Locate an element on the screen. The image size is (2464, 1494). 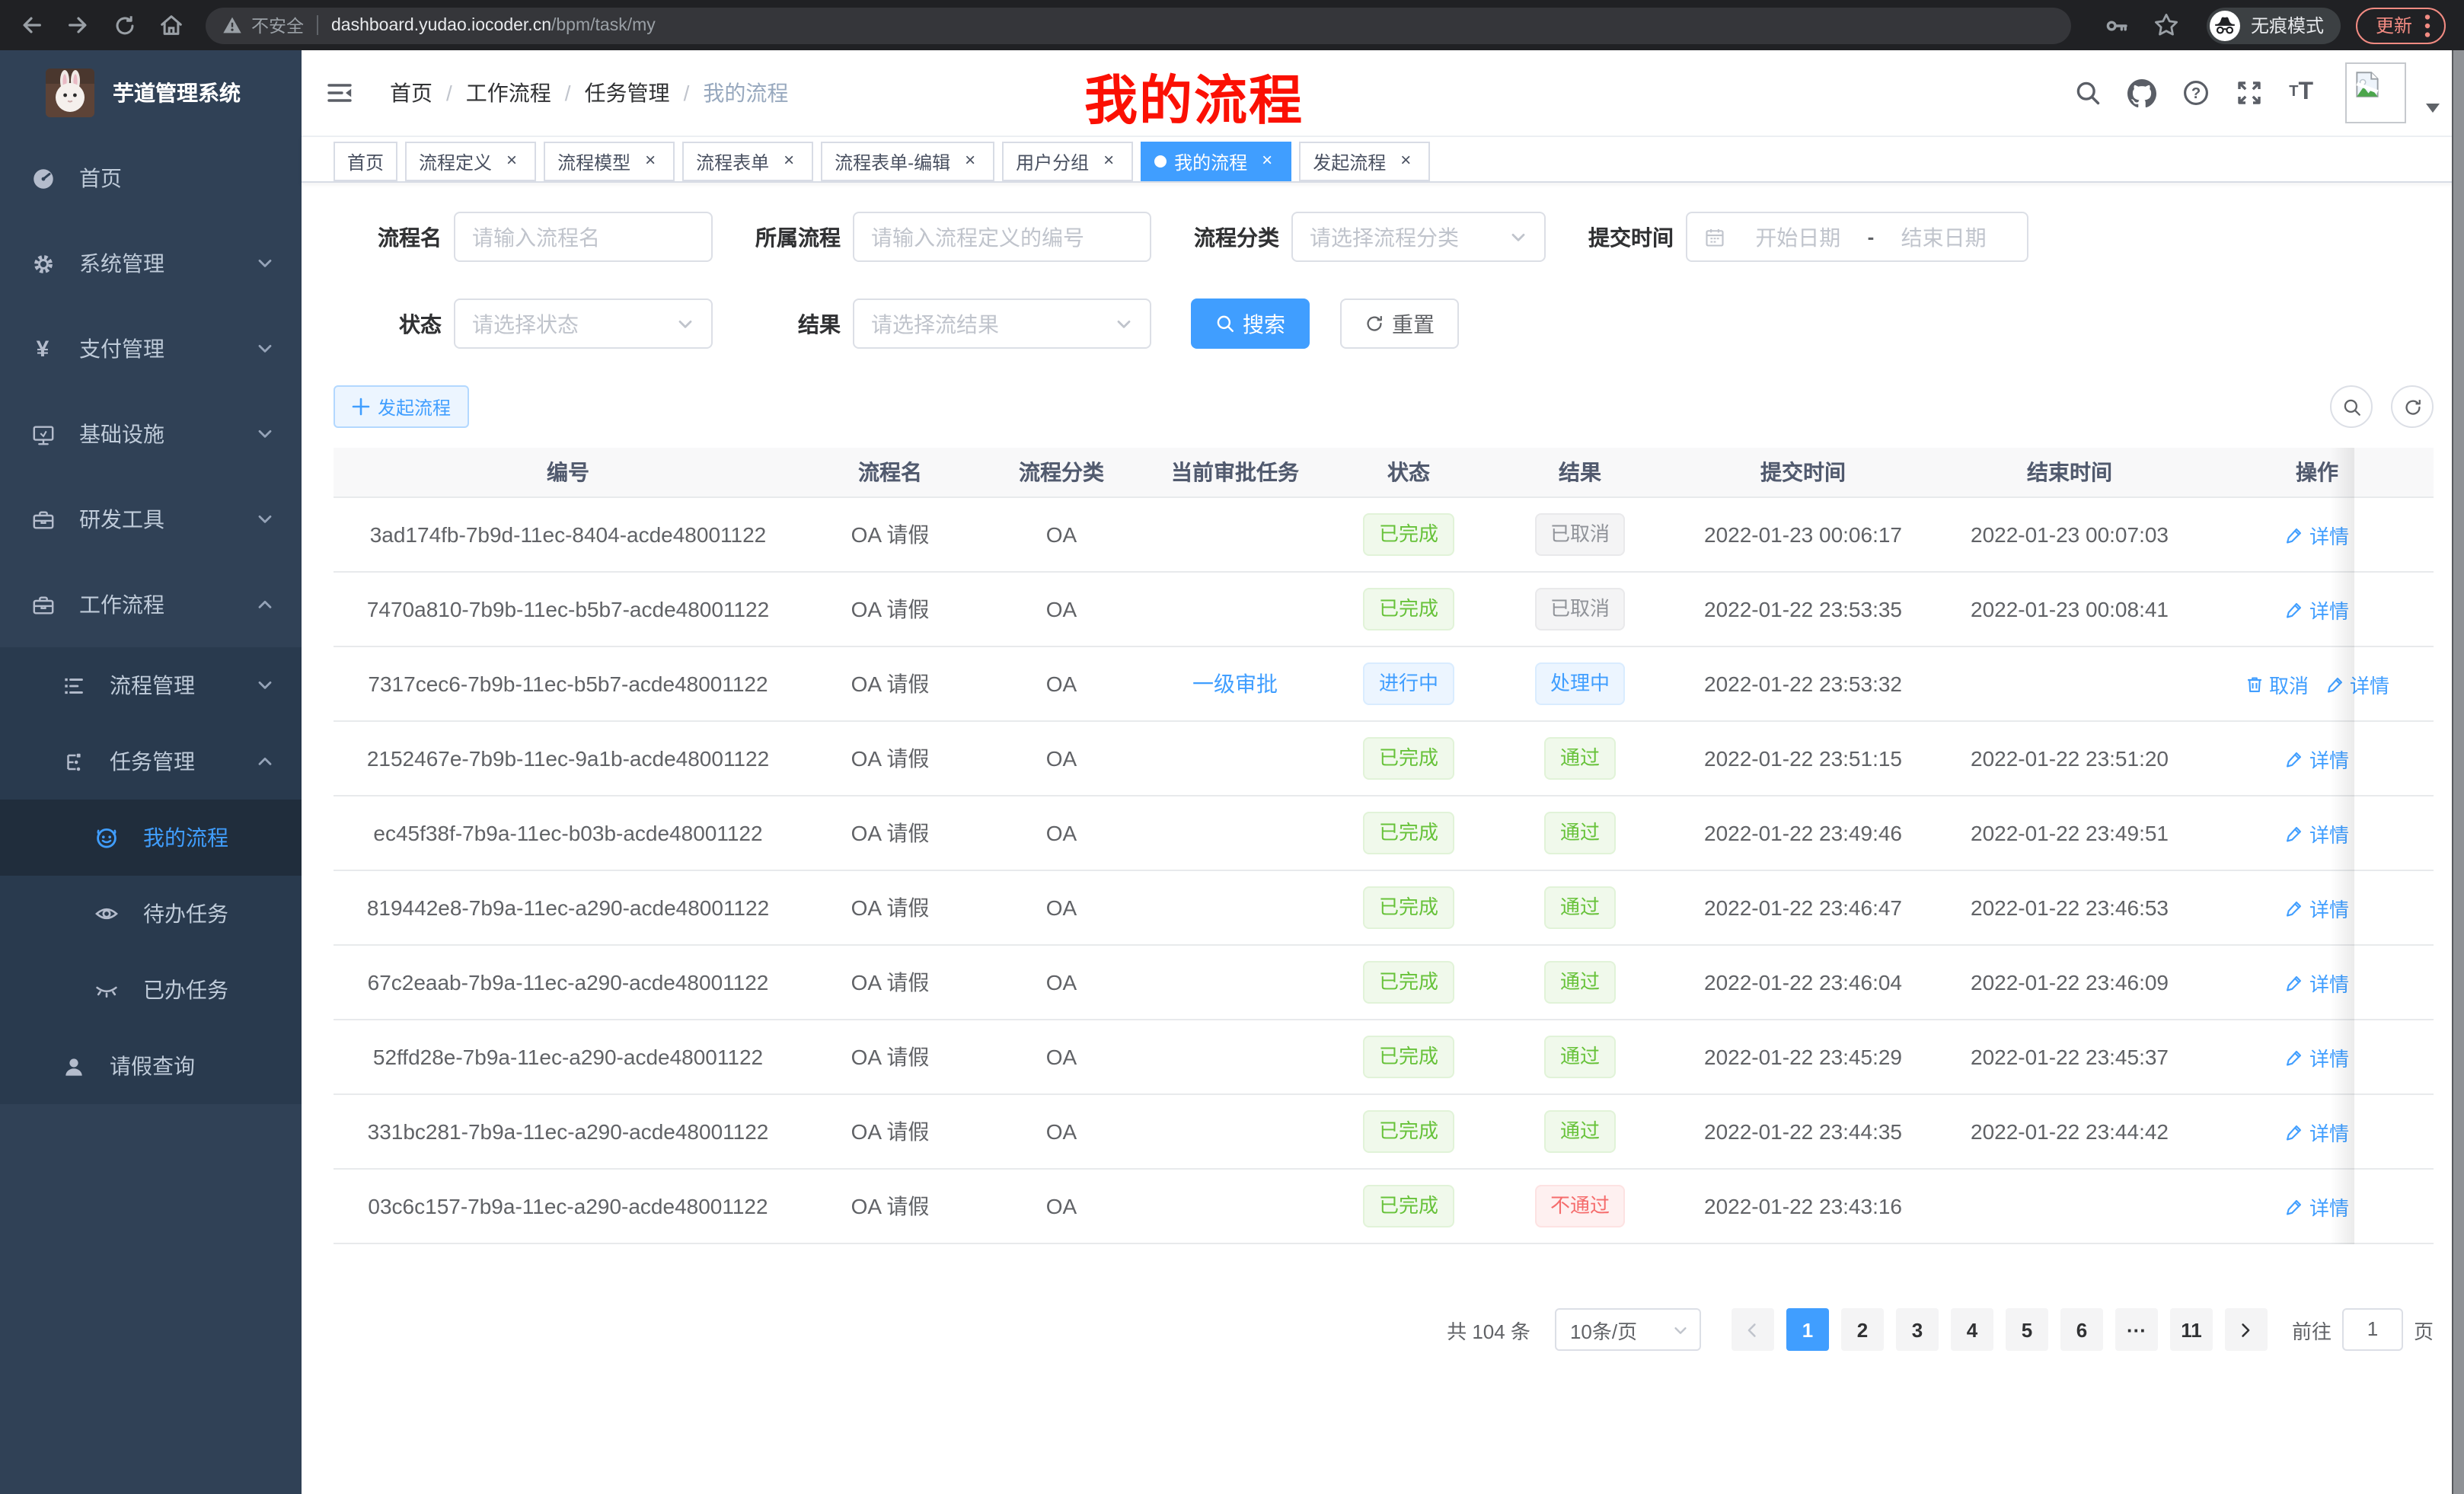
edit-icon is located at coordinates (2295, 982).